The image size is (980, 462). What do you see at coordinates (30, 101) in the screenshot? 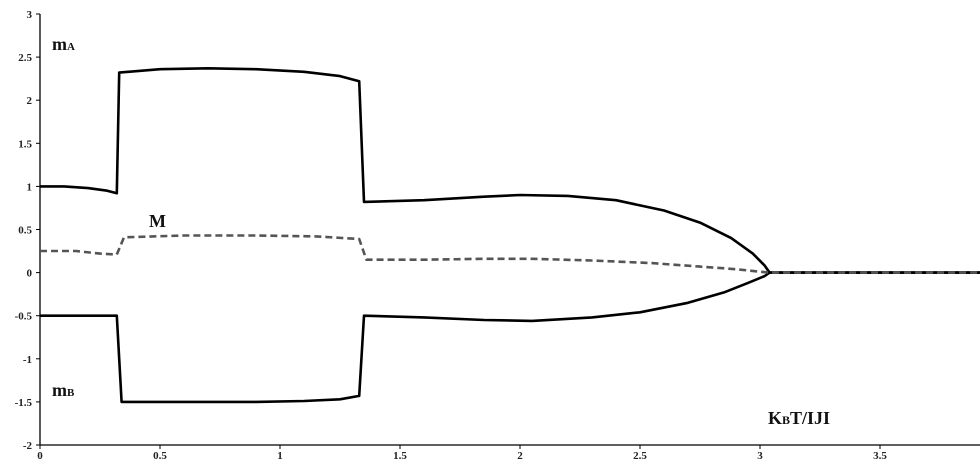
I see `y-tick-label: 2` at bounding box center [30, 101].